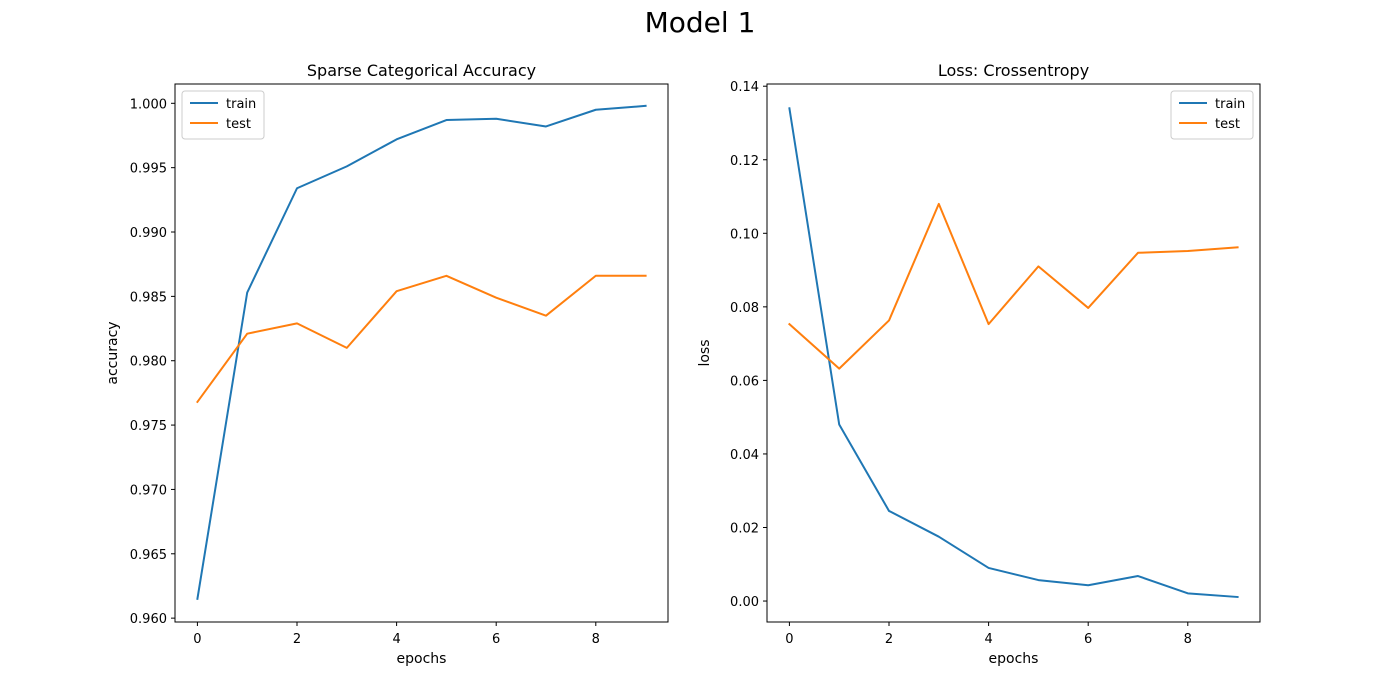 The width and height of the screenshot is (1400, 700). I want to click on chart-2-y-axis-label: loss, so click(705, 352).